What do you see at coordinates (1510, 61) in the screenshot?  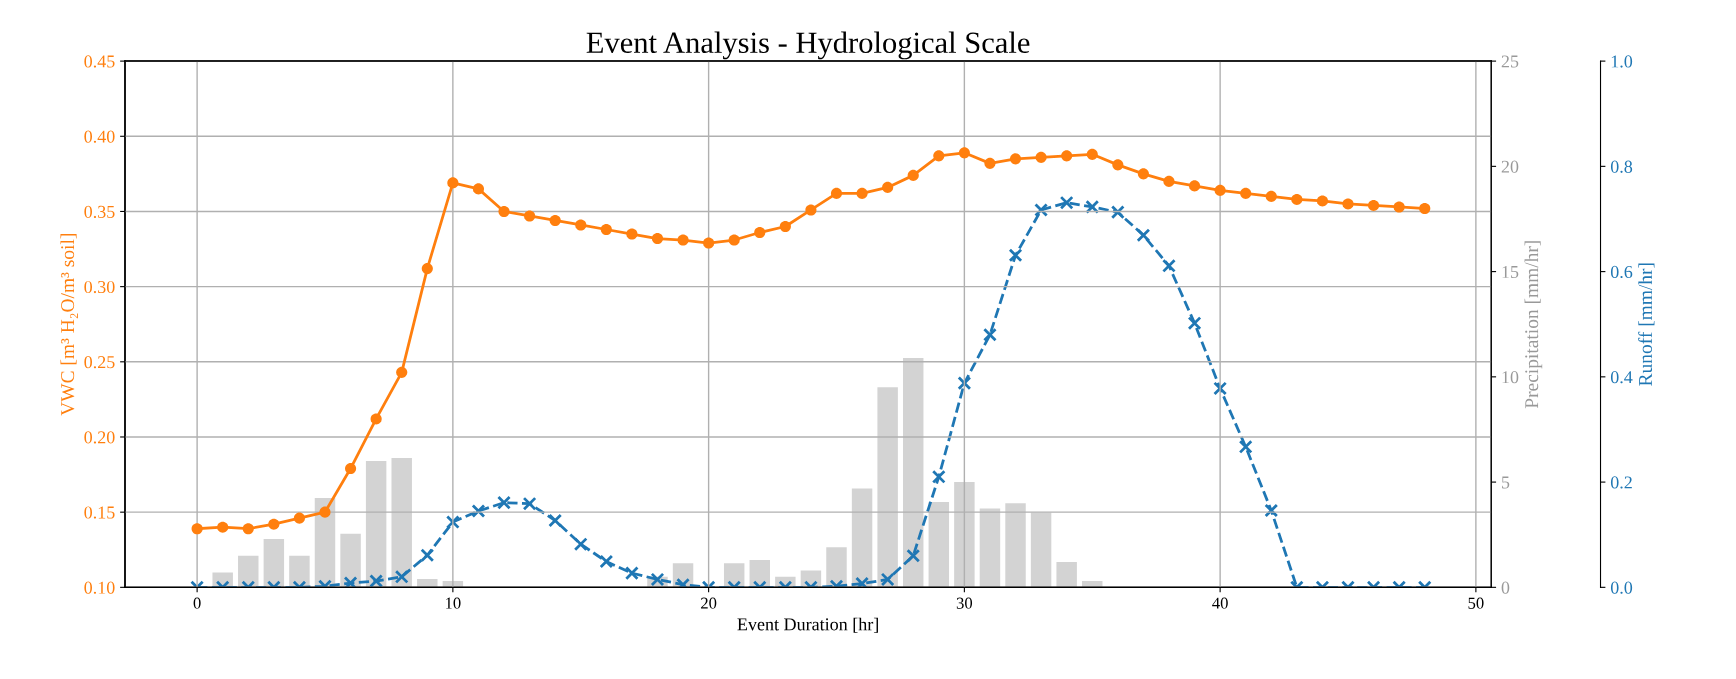 I see `y2-tick-label: 25` at bounding box center [1510, 61].